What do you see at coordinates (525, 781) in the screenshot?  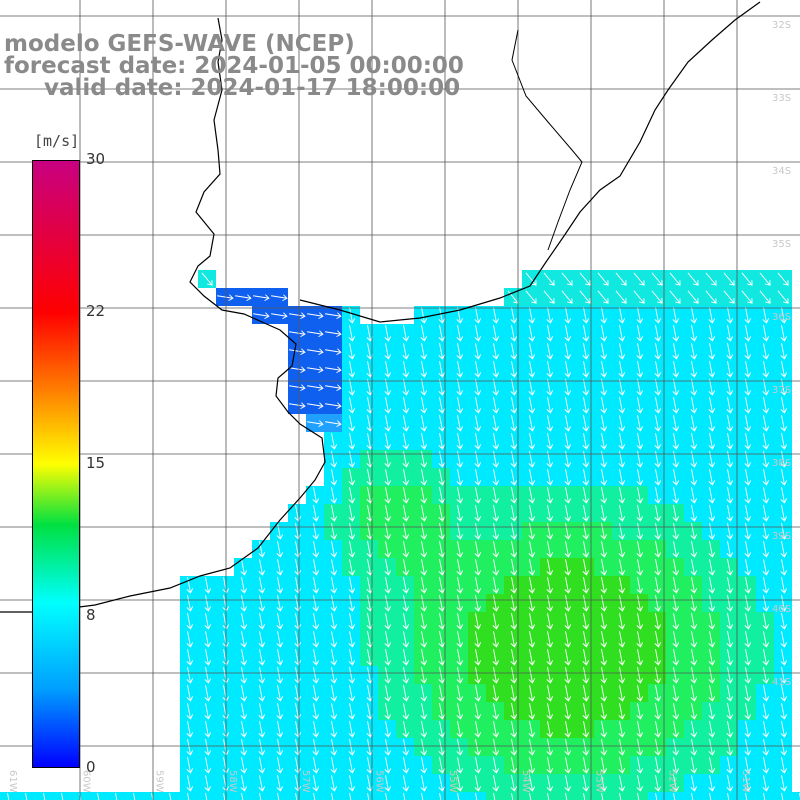 I see `lon-label: 54W` at bounding box center [525, 781].